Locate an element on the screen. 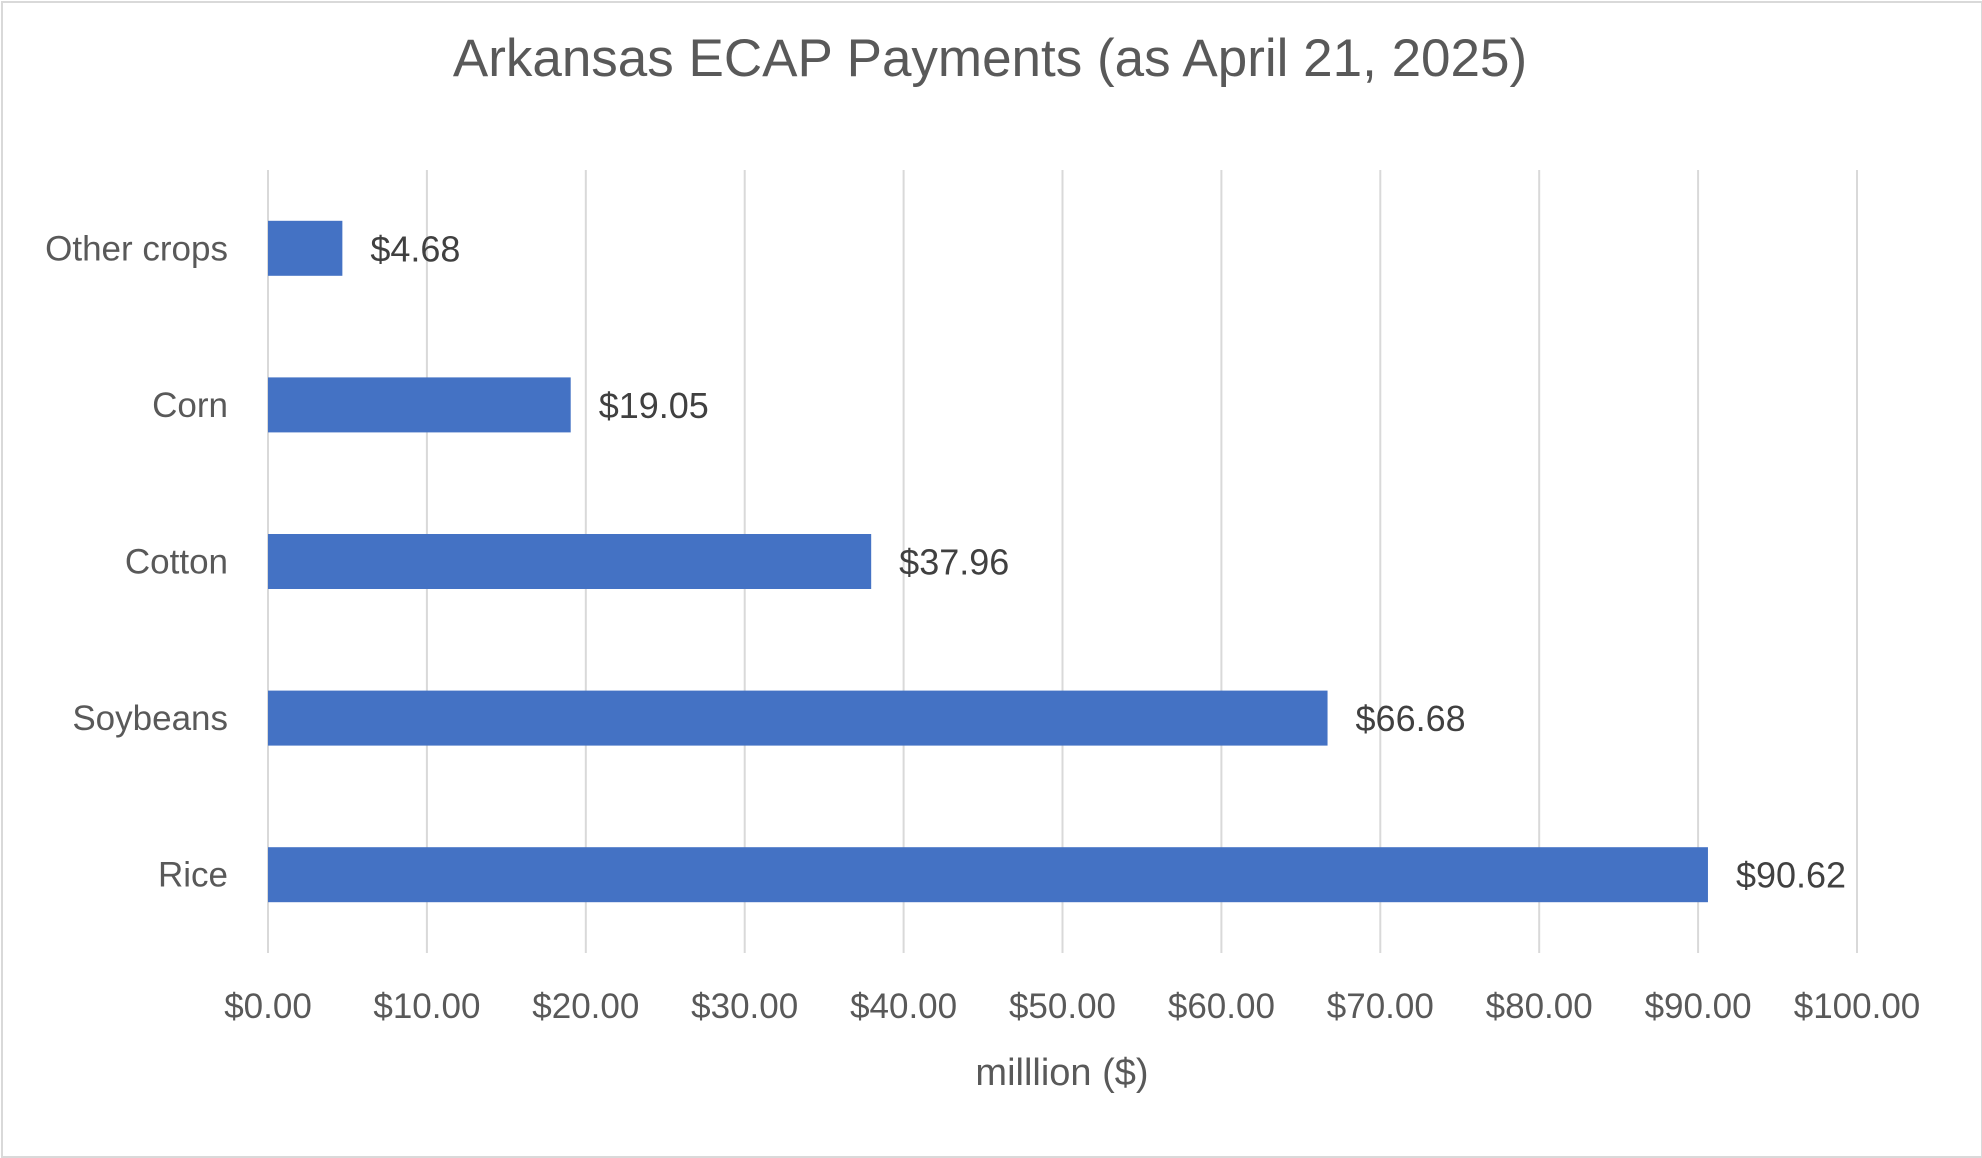  bar-other-crops is located at coordinates (305, 248).